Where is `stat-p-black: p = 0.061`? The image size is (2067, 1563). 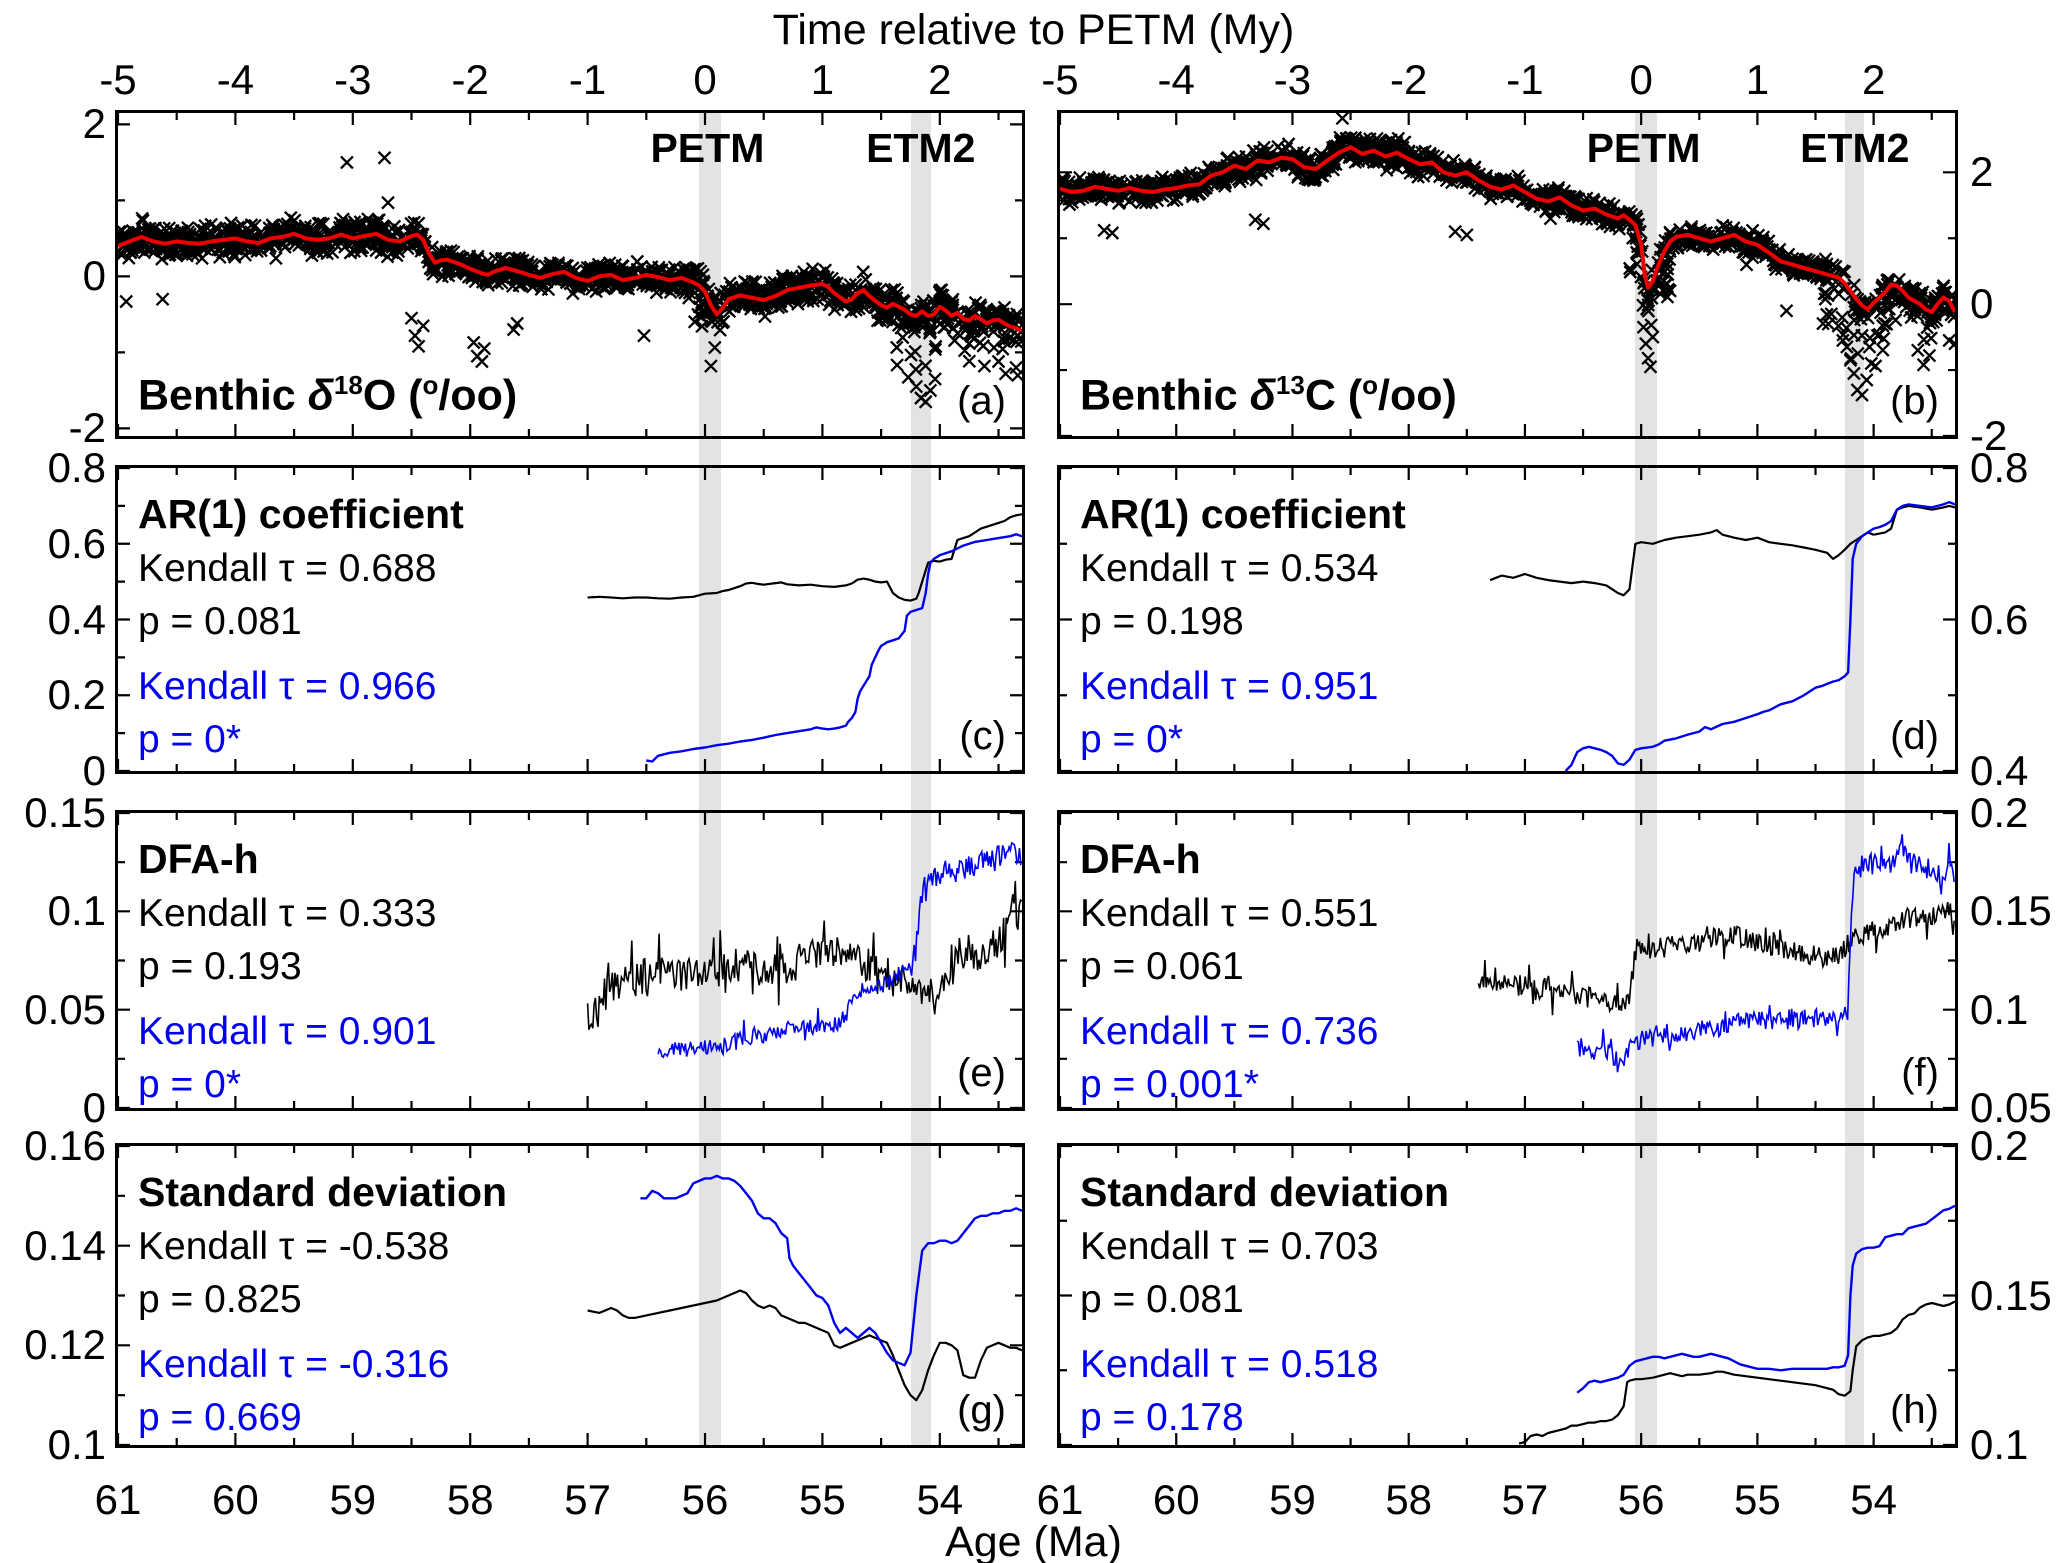
stat-p-black: p = 0.061 is located at coordinates (1162, 966).